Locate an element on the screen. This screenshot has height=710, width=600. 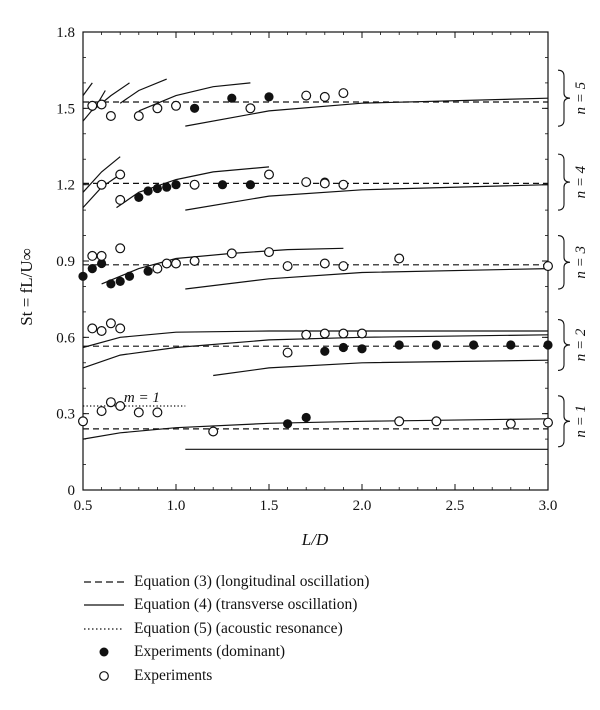
x-axis-title: L/D is located at coordinates (315, 539).